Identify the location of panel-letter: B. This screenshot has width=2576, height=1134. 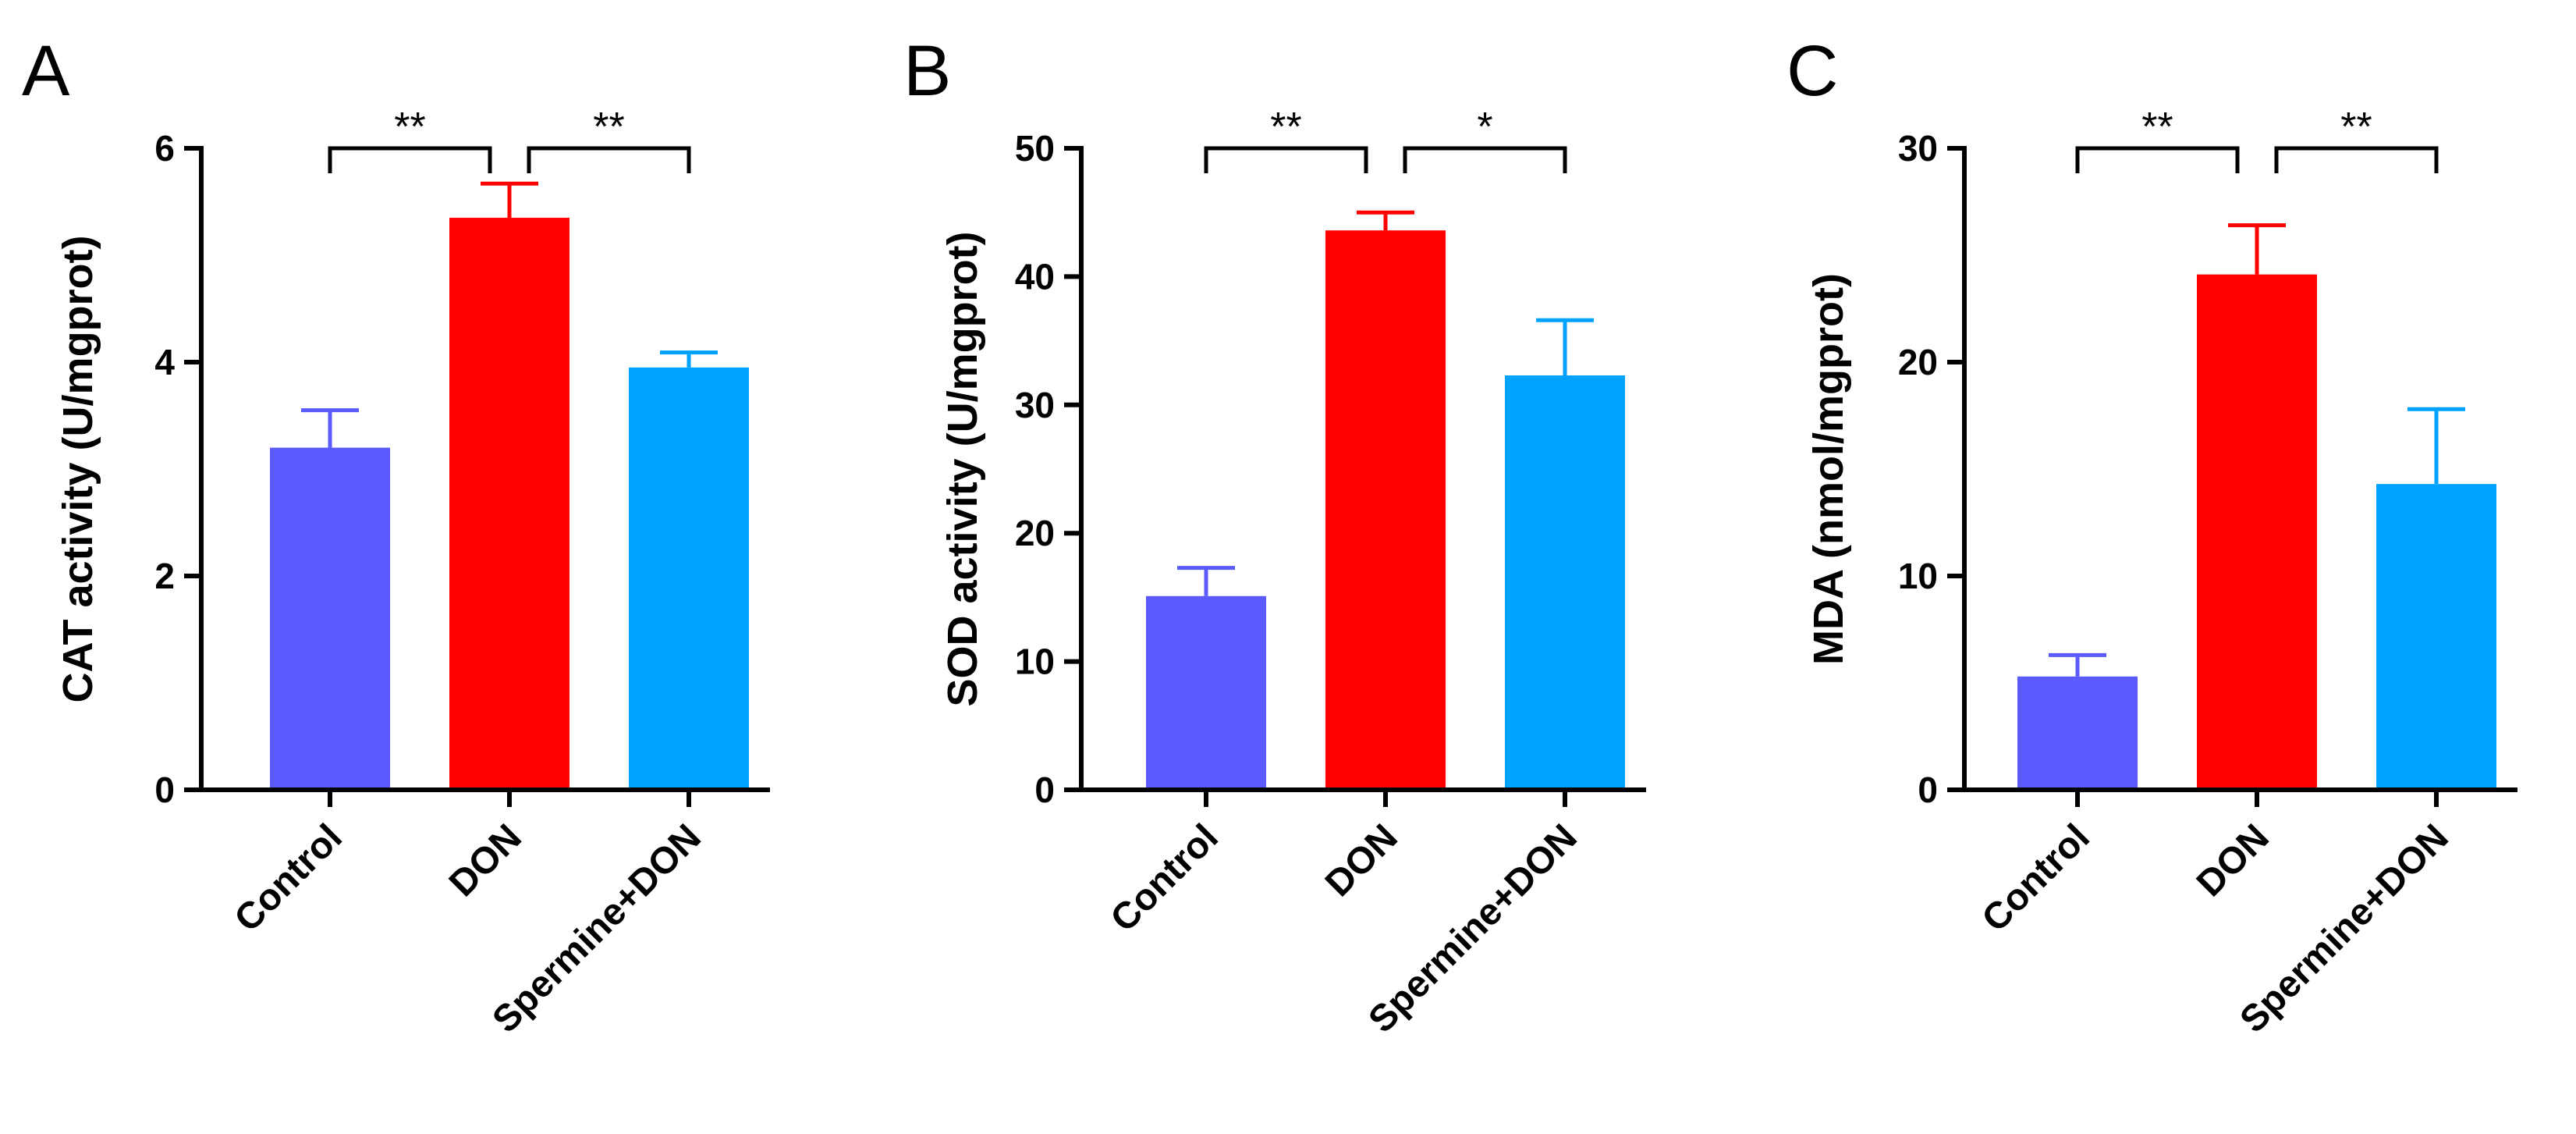
(927, 71).